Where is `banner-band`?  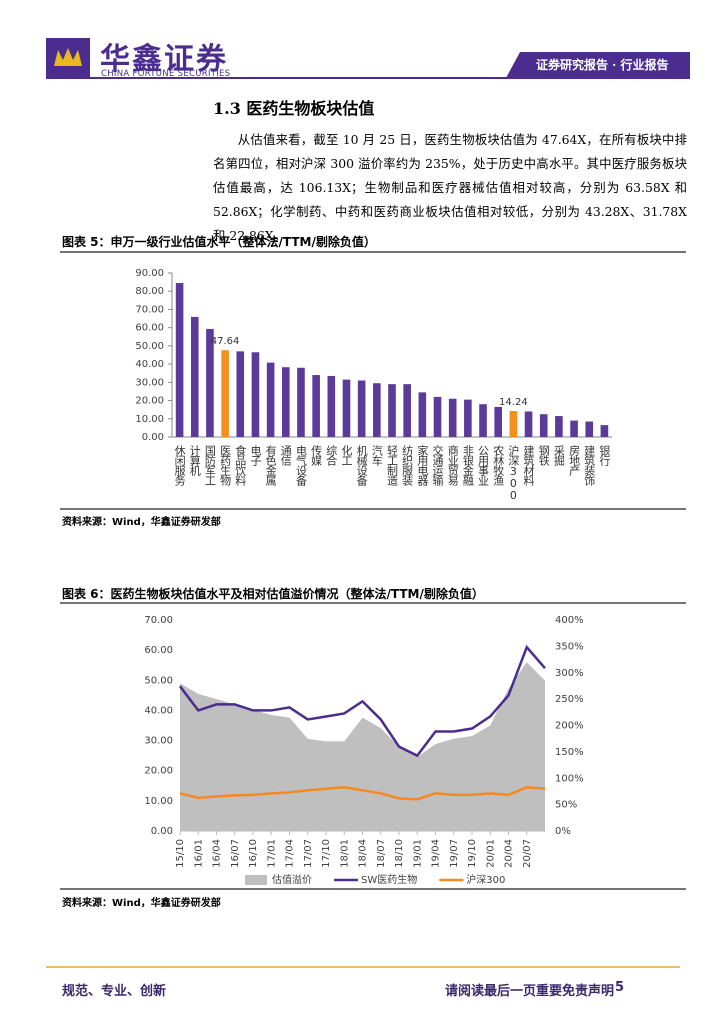 banner-band is located at coordinates (598, 65).